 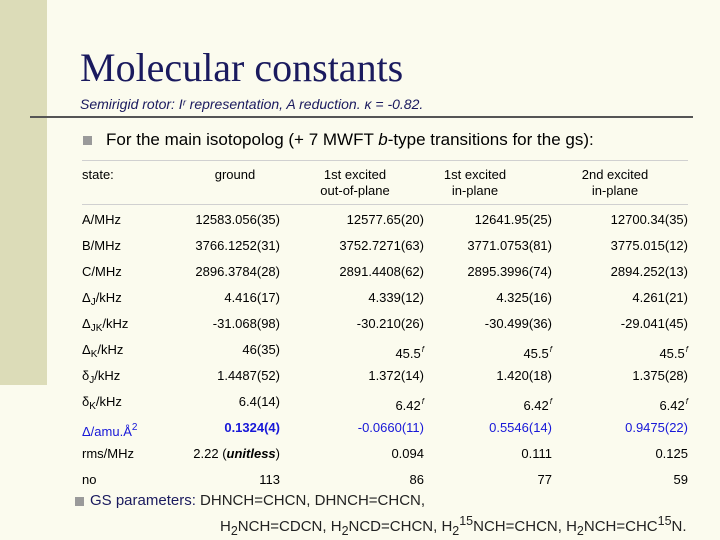 I want to click on row-label: δK/kHz, so click(x=102, y=403).